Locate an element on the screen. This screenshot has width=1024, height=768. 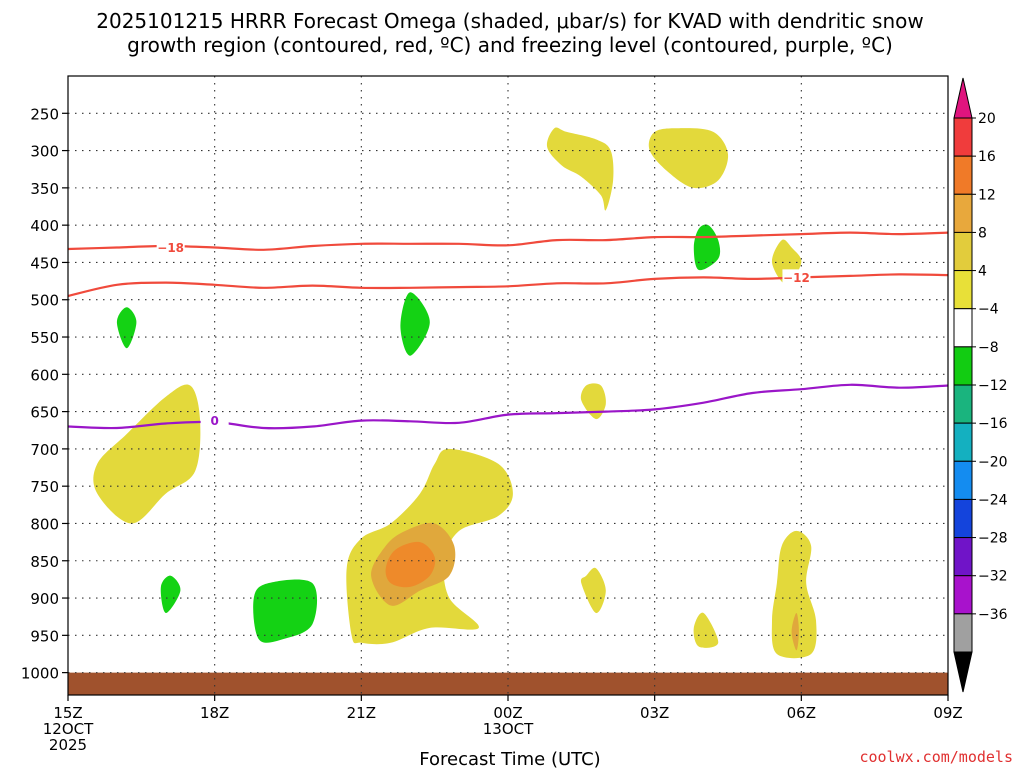
colorbar-label-14: −36 is located at coordinates (993, 615).